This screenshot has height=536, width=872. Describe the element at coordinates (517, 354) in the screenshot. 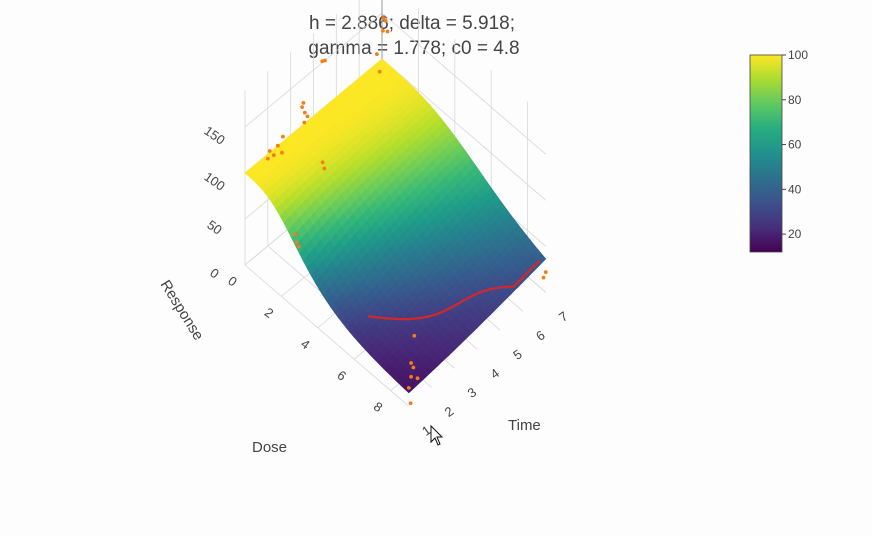

I see `time-tick: 5` at that location.